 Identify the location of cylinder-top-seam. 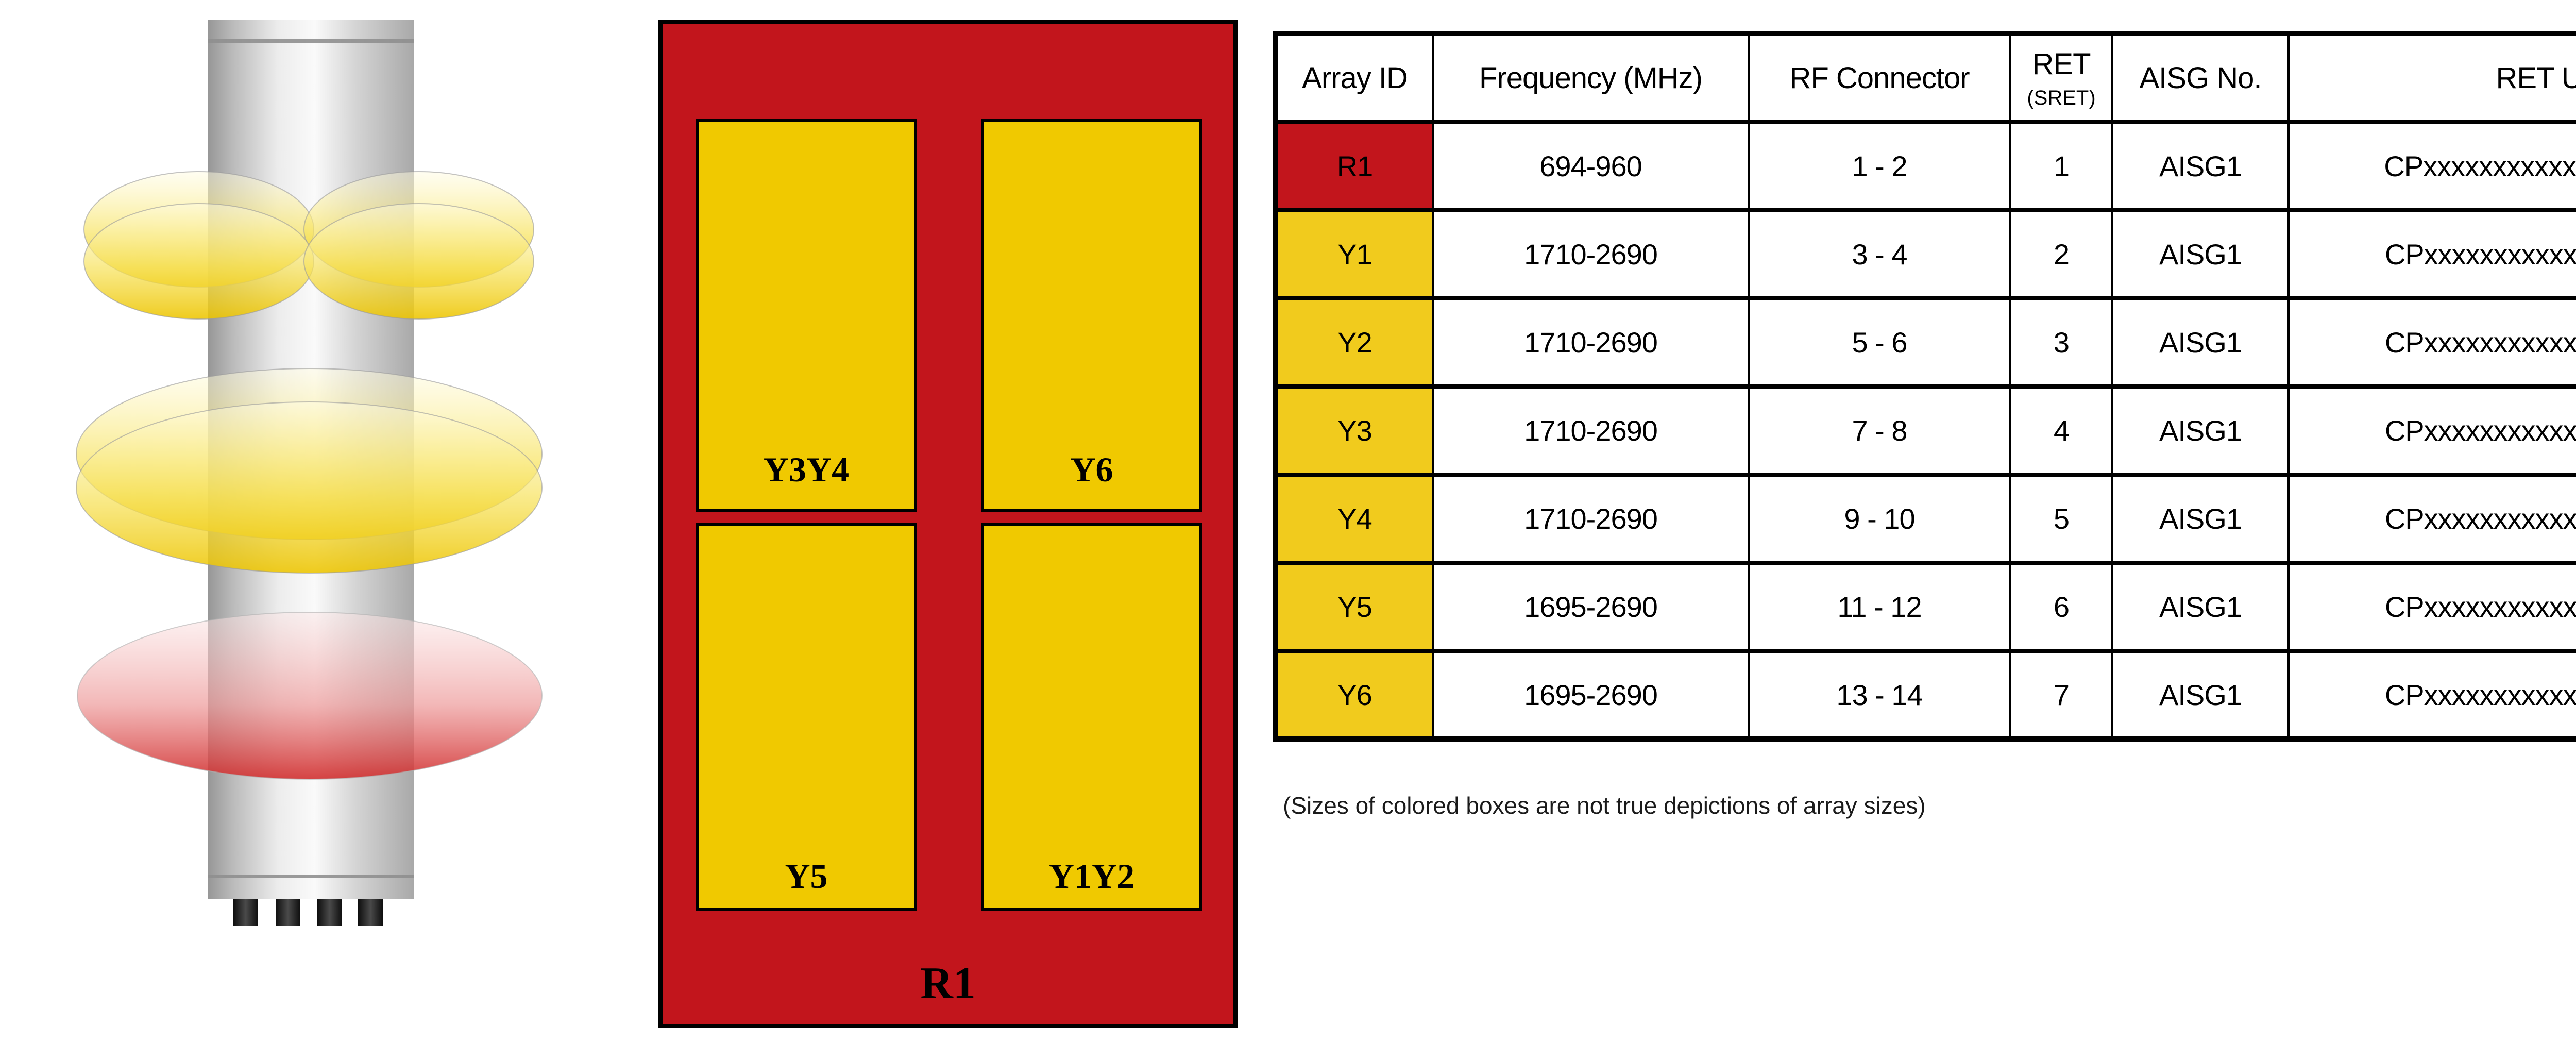
(311, 41).